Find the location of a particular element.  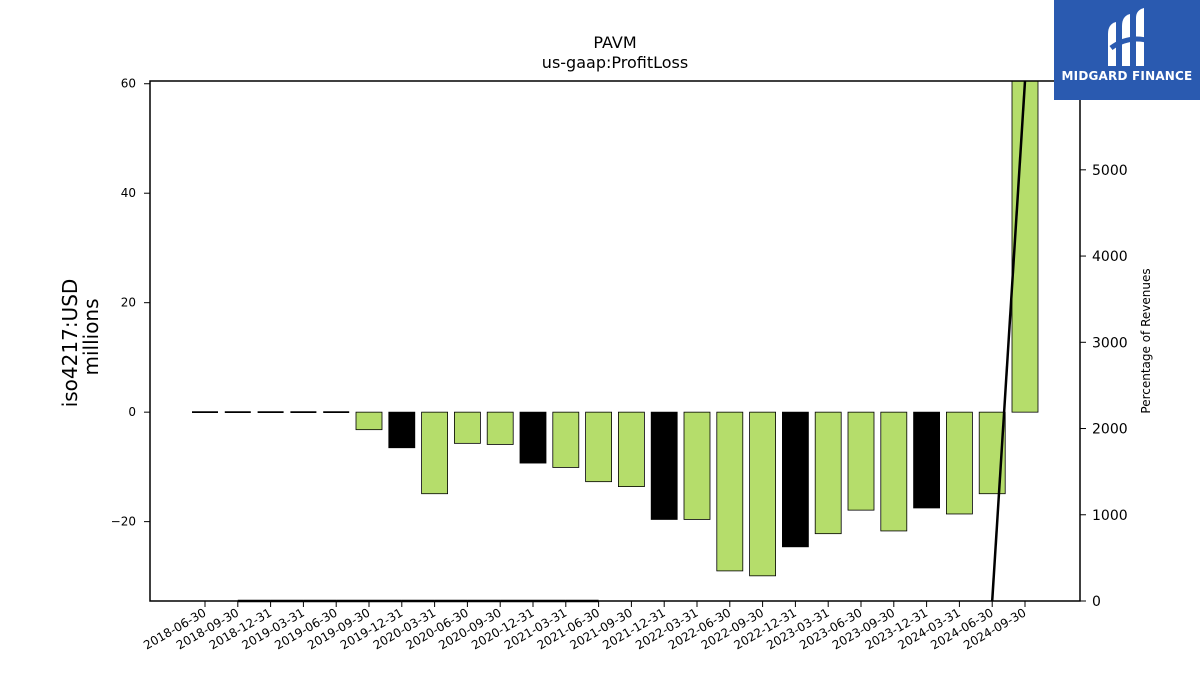

y-axis-label-line2: millions is located at coordinates (91, 336).